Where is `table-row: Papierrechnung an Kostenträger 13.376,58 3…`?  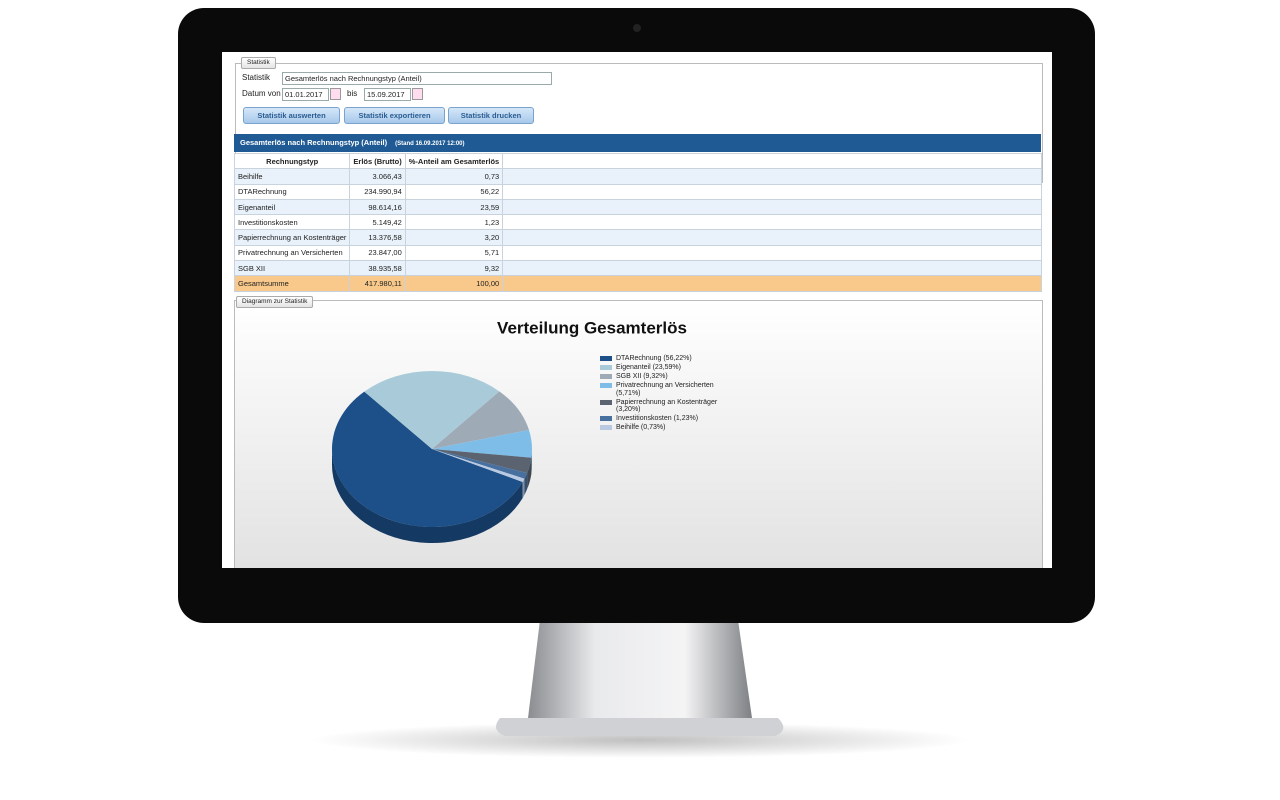 table-row: Papierrechnung an Kostenträger 13.376,58 3… is located at coordinates (637, 237).